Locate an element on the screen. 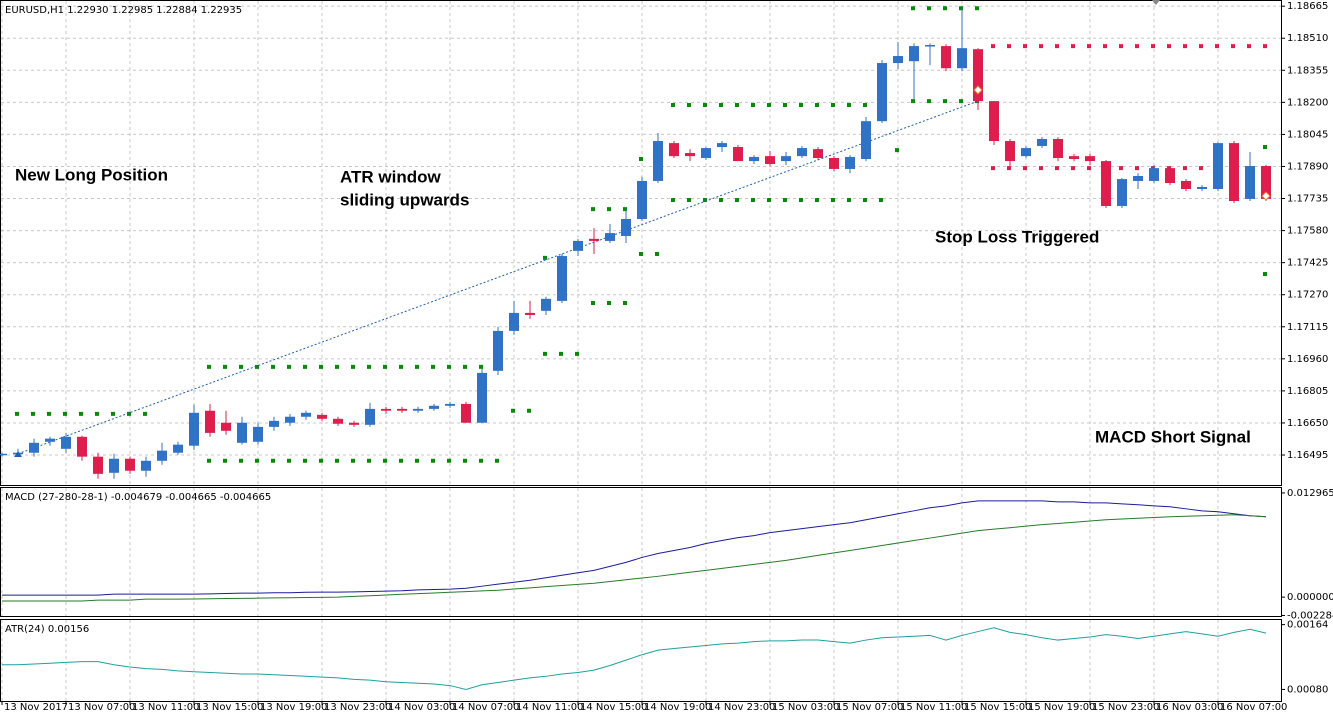  y-tick-label: 0.00080 is located at coordinates (1307, 689).